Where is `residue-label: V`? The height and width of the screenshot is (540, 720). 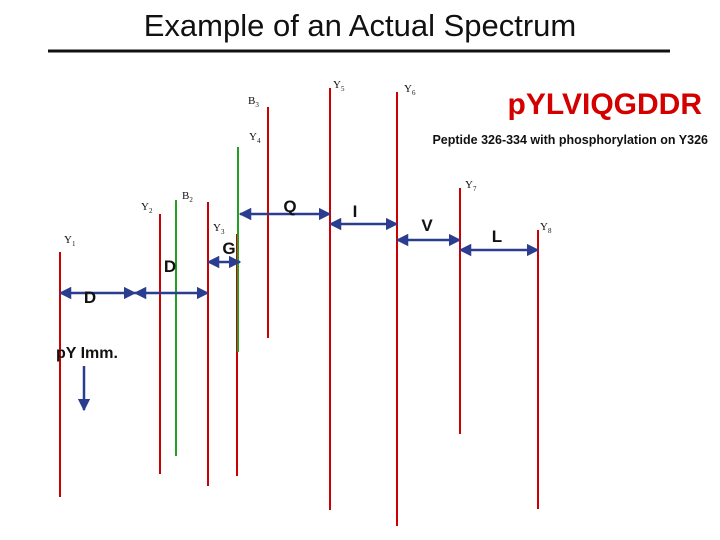
residue-label: V is located at coordinates (427, 225).